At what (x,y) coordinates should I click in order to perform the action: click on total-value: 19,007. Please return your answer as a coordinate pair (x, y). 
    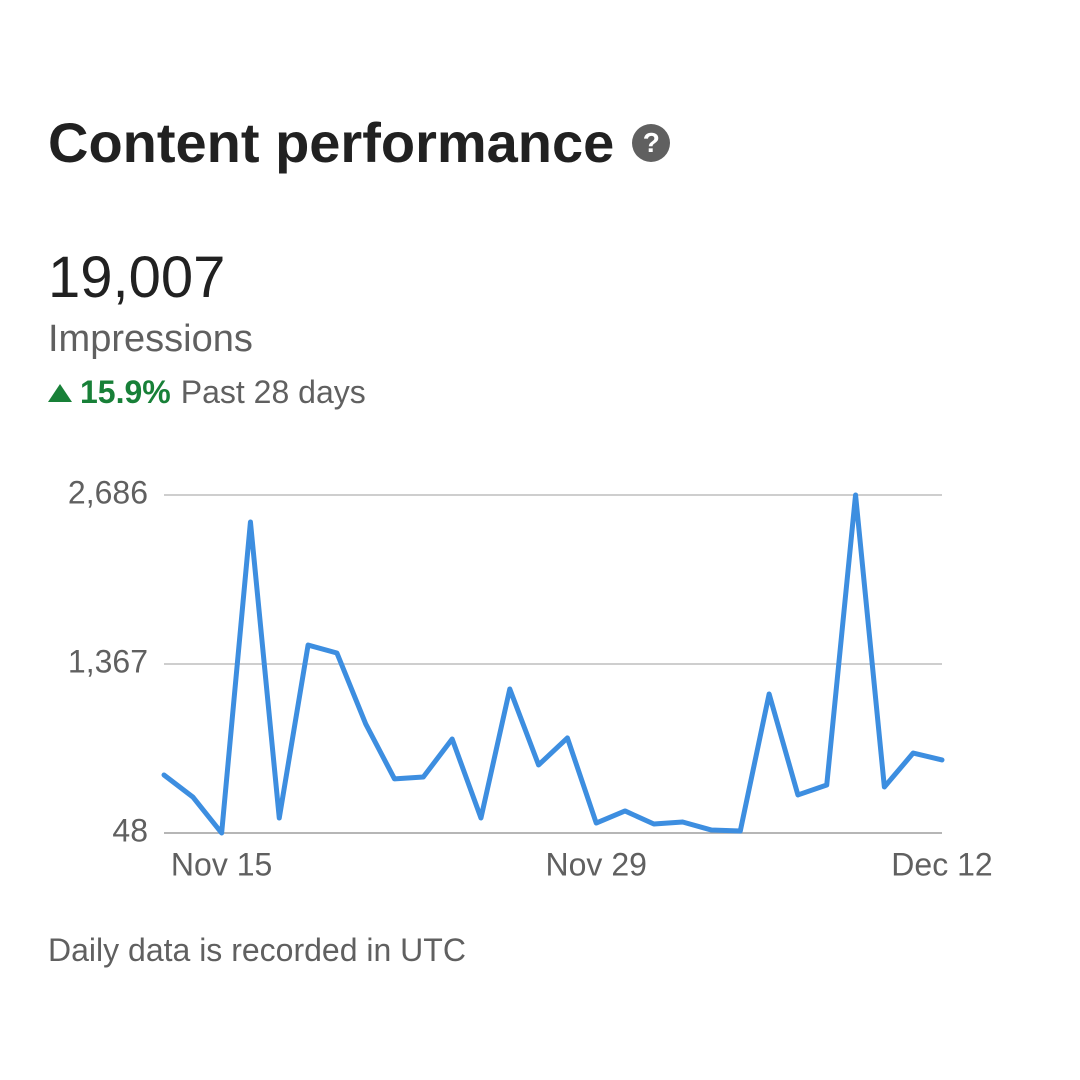
    Looking at the image, I should click on (137, 277).